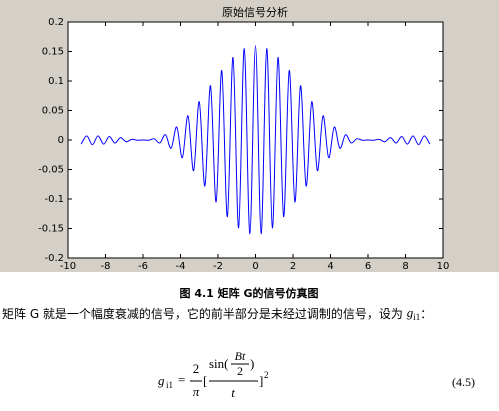  I want to click on y-tick-label: 0.05, so click(53, 111).